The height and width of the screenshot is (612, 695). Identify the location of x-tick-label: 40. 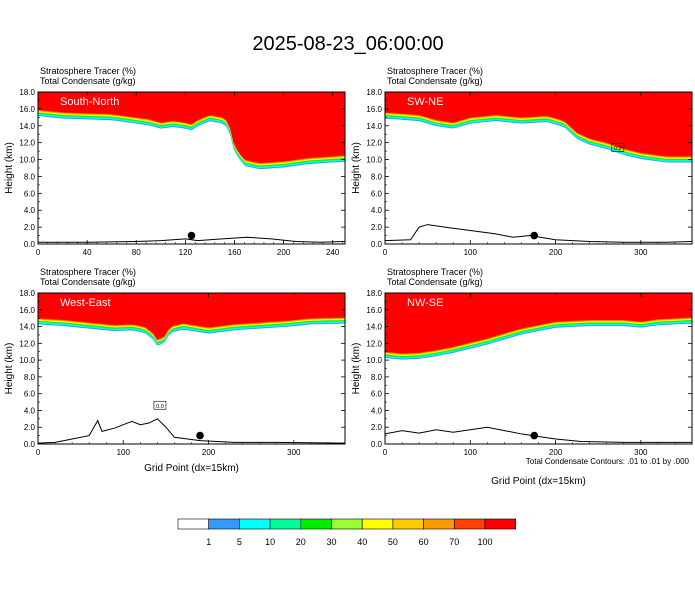
(87, 252).